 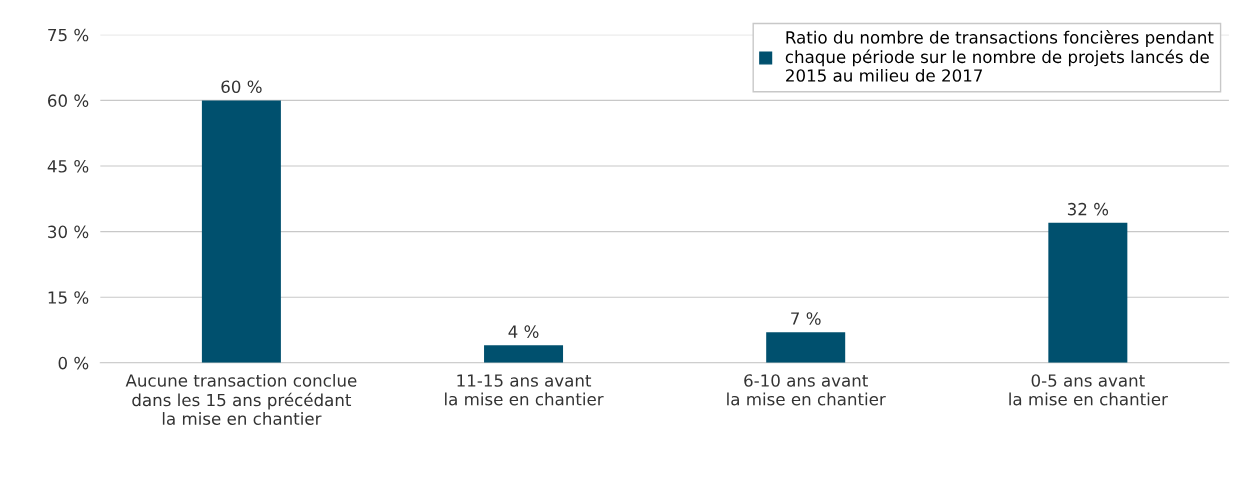 What do you see at coordinates (68, 100) in the screenshot?
I see `y-tick-label: 60 %` at bounding box center [68, 100].